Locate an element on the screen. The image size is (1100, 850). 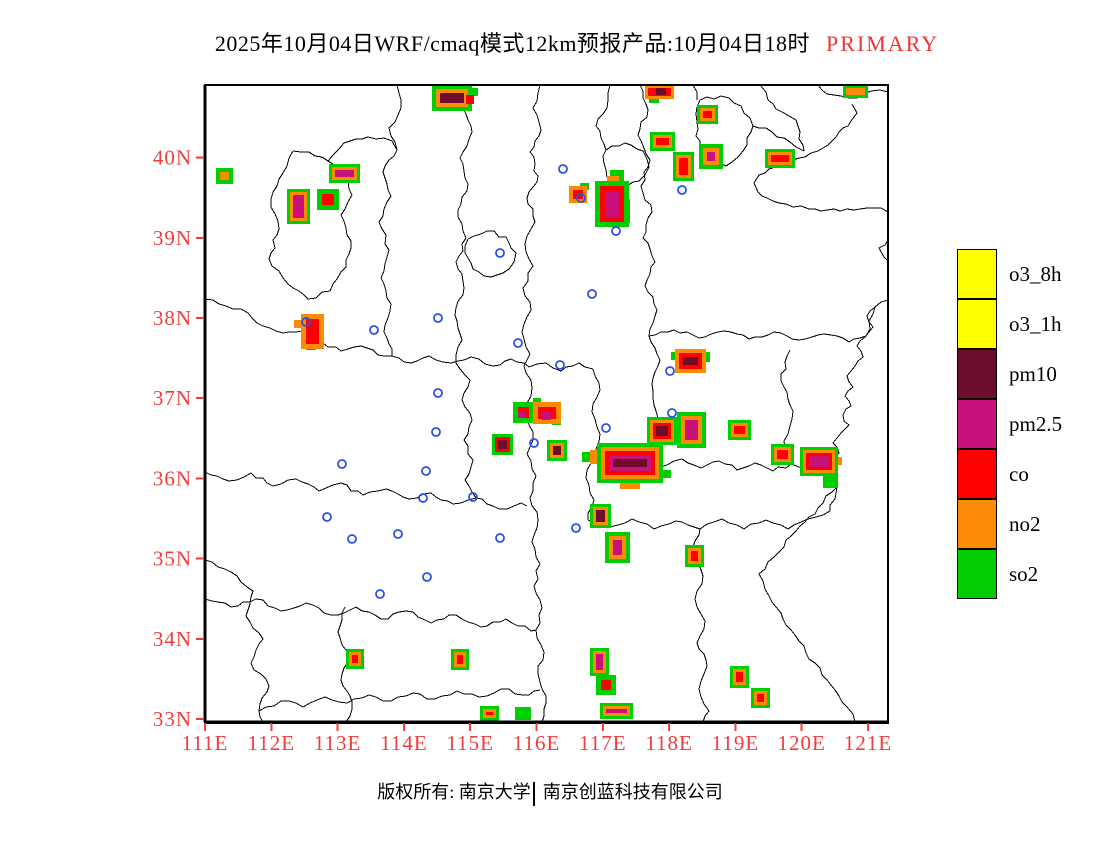
x-tick-label: 120E is located at coordinates (802, 743).